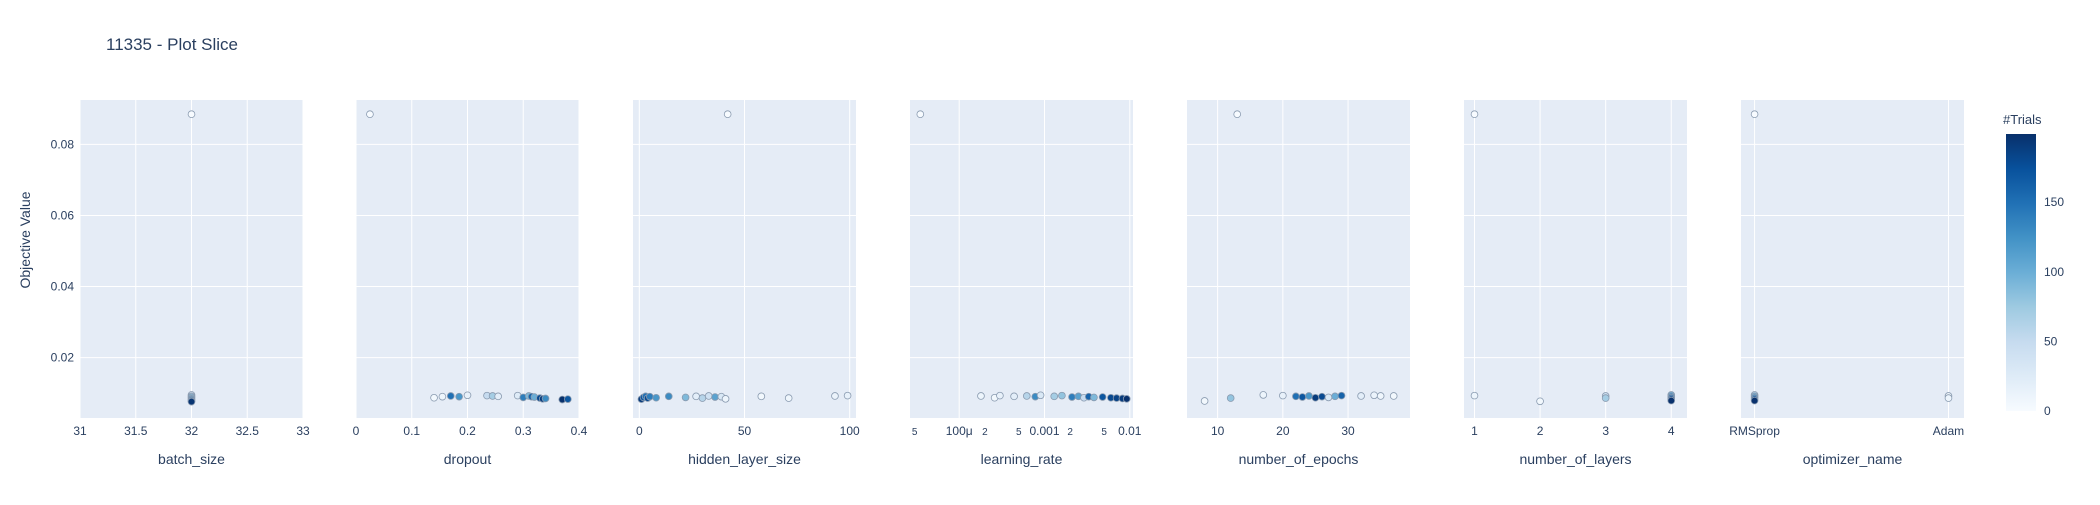 The image size is (2100, 505). I want to click on x-tick-label: Adam, so click(1948, 431).